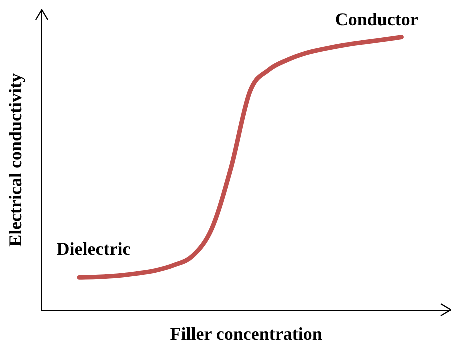  Describe the element at coordinates (246, 334) in the screenshot. I see `x-axis-title: Filler concentration` at that location.